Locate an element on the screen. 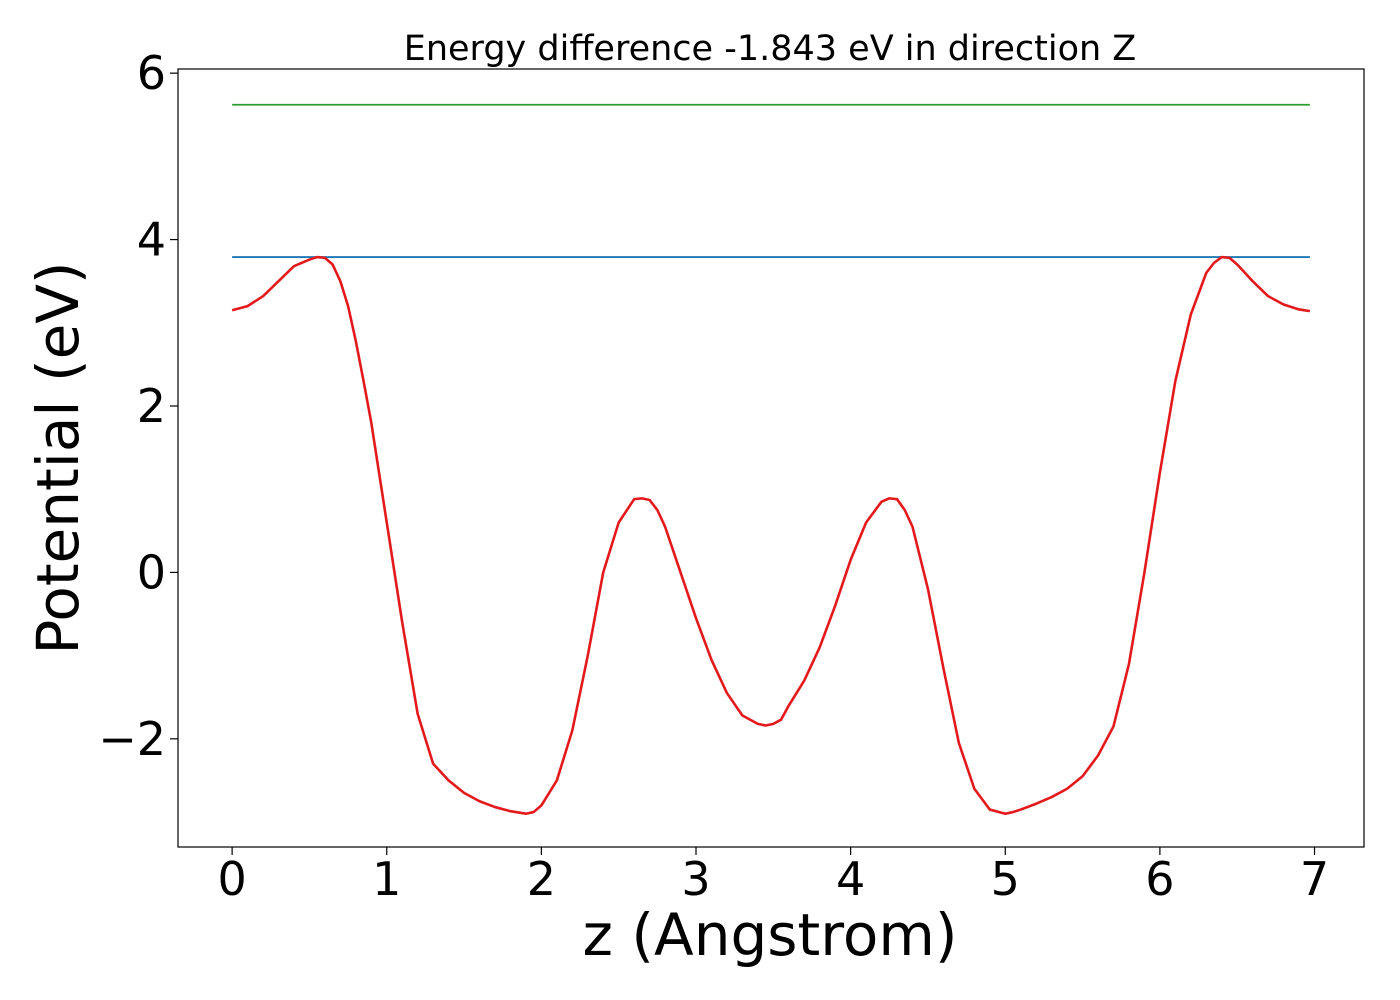  x-tick-label: 5 is located at coordinates (1005, 879).